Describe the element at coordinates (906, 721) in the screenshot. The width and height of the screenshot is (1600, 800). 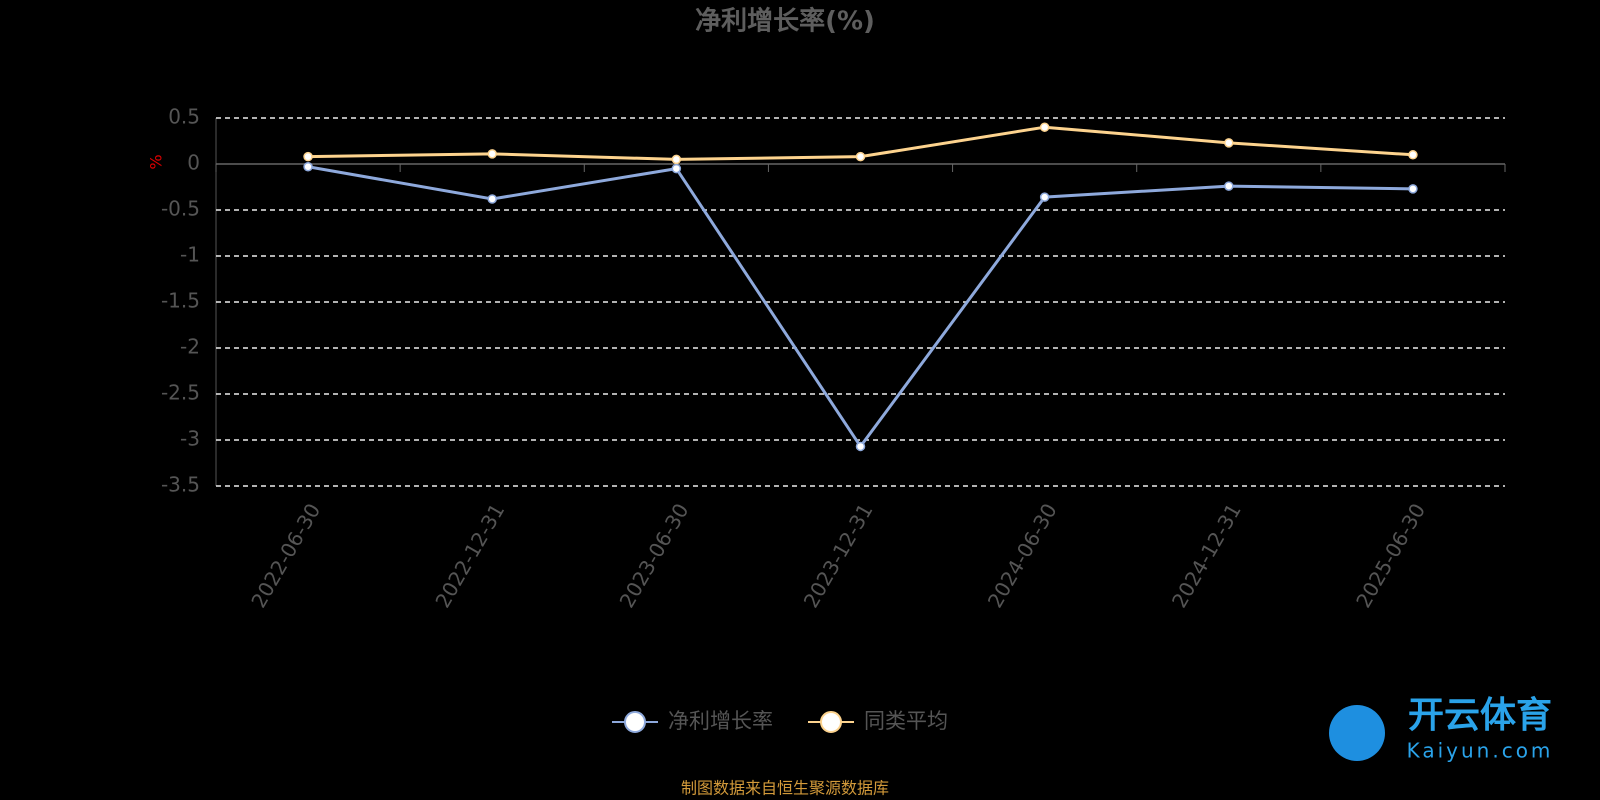
I see `legend-label: 同类平均` at that location.